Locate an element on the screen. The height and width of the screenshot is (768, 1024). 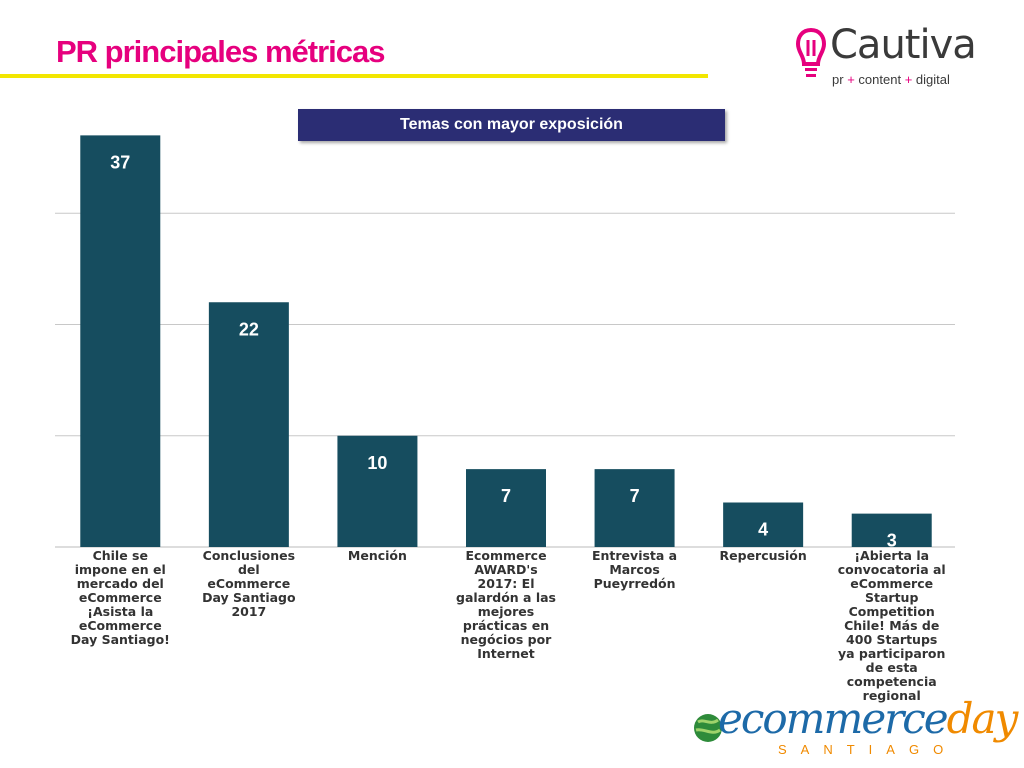
data-label: 22 is located at coordinates (249, 329).